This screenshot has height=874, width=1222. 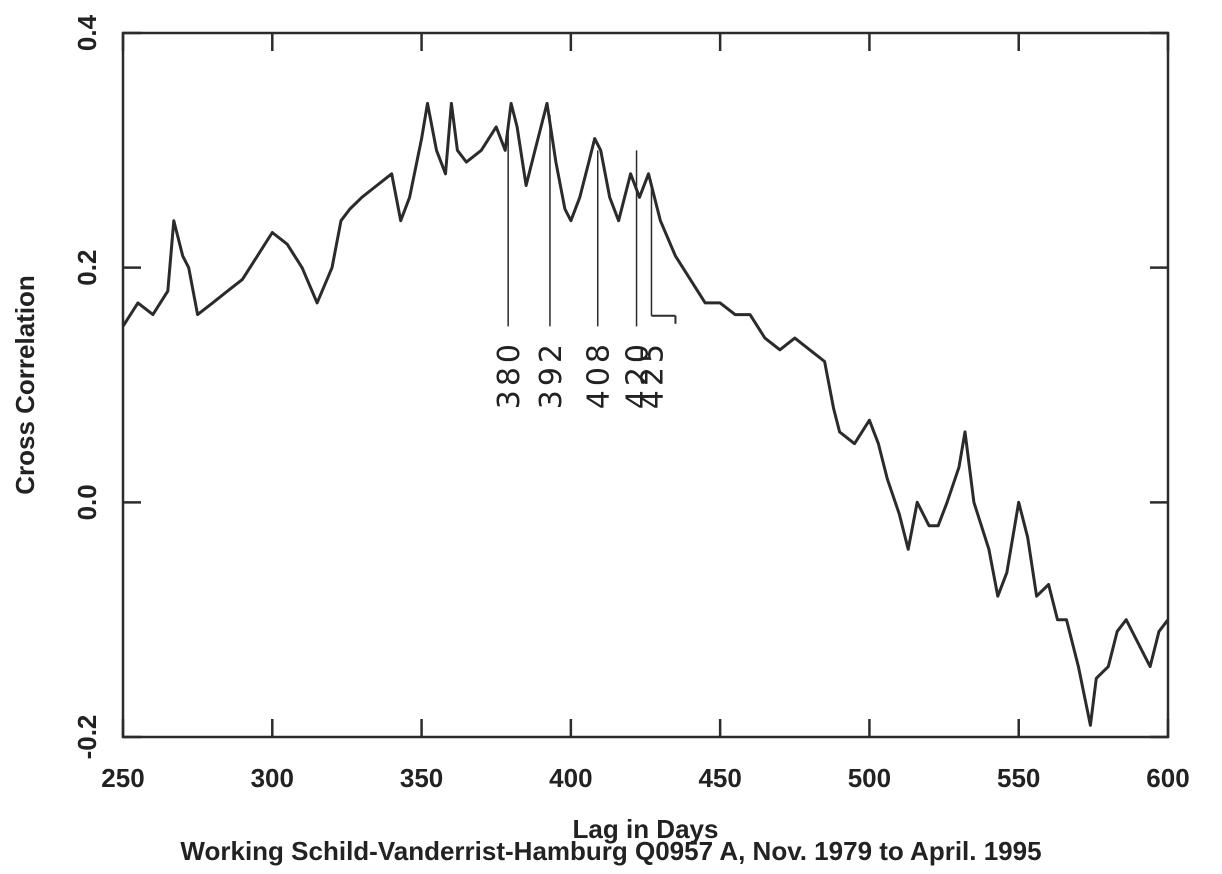 I want to click on x-tick-label: 300, so click(x=272, y=778).